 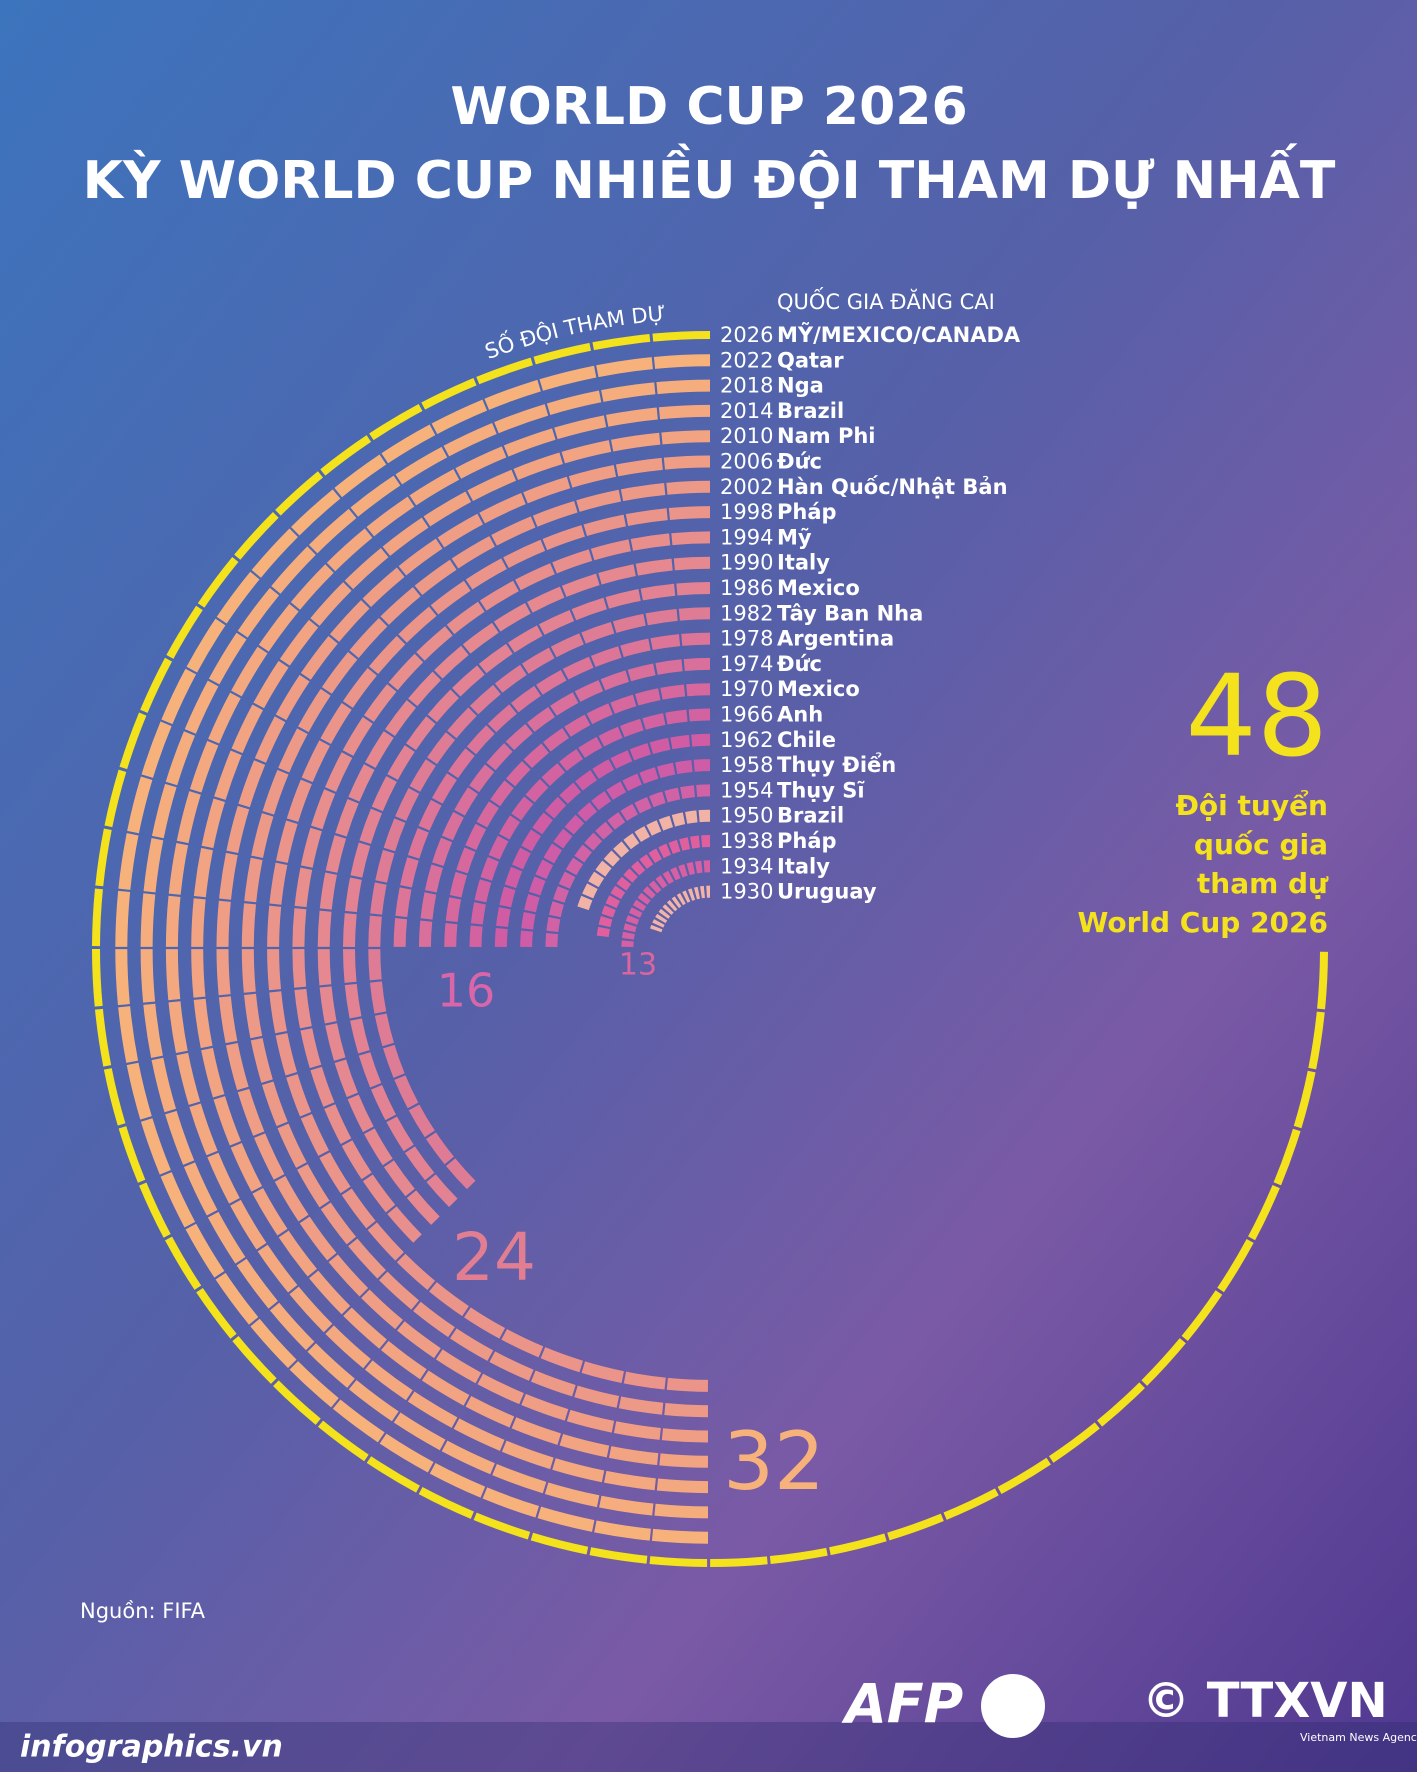 What do you see at coordinates (1263, 883) in the screenshot?
I see `highlight-text: tham dự` at bounding box center [1263, 883].